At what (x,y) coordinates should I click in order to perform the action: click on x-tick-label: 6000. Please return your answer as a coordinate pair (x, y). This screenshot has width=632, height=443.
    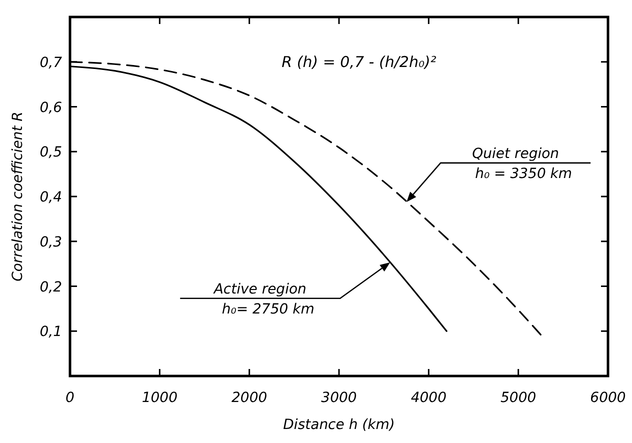
    Looking at the image, I should click on (608, 398).